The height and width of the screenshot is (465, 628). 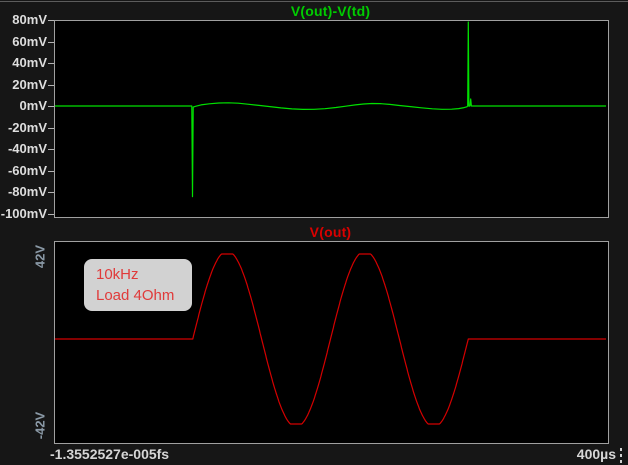 What do you see at coordinates (138, 285) in the screenshot?
I see `plot-annotation-note: 10kHz Load 4Ohm` at bounding box center [138, 285].